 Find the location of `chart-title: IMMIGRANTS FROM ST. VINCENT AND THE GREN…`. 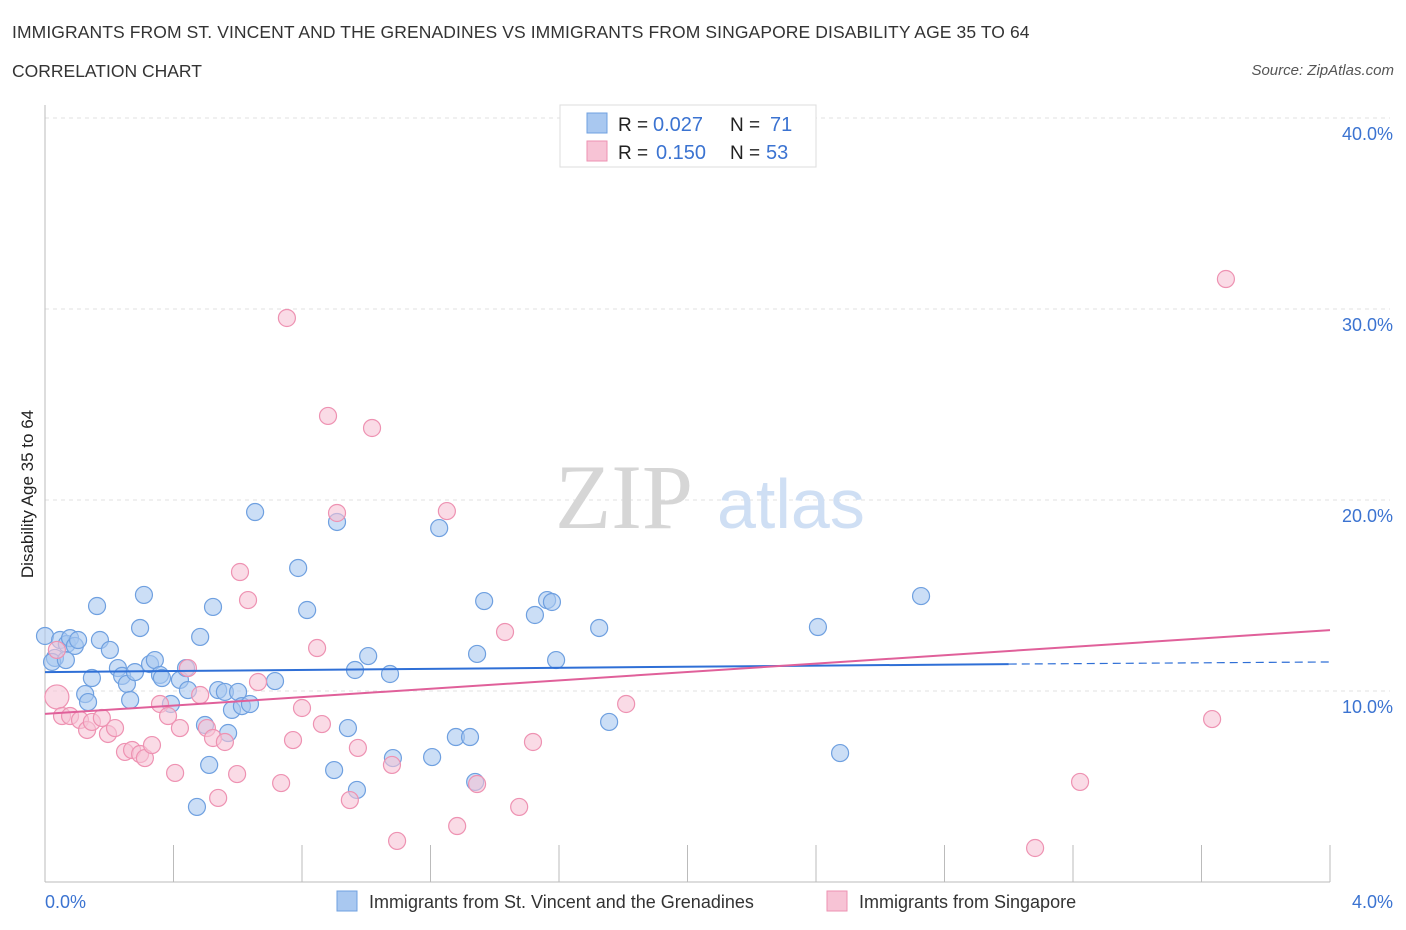

chart-title: IMMIGRANTS FROM ST. VINCENT AND THE GREN… is located at coordinates (521, 32).